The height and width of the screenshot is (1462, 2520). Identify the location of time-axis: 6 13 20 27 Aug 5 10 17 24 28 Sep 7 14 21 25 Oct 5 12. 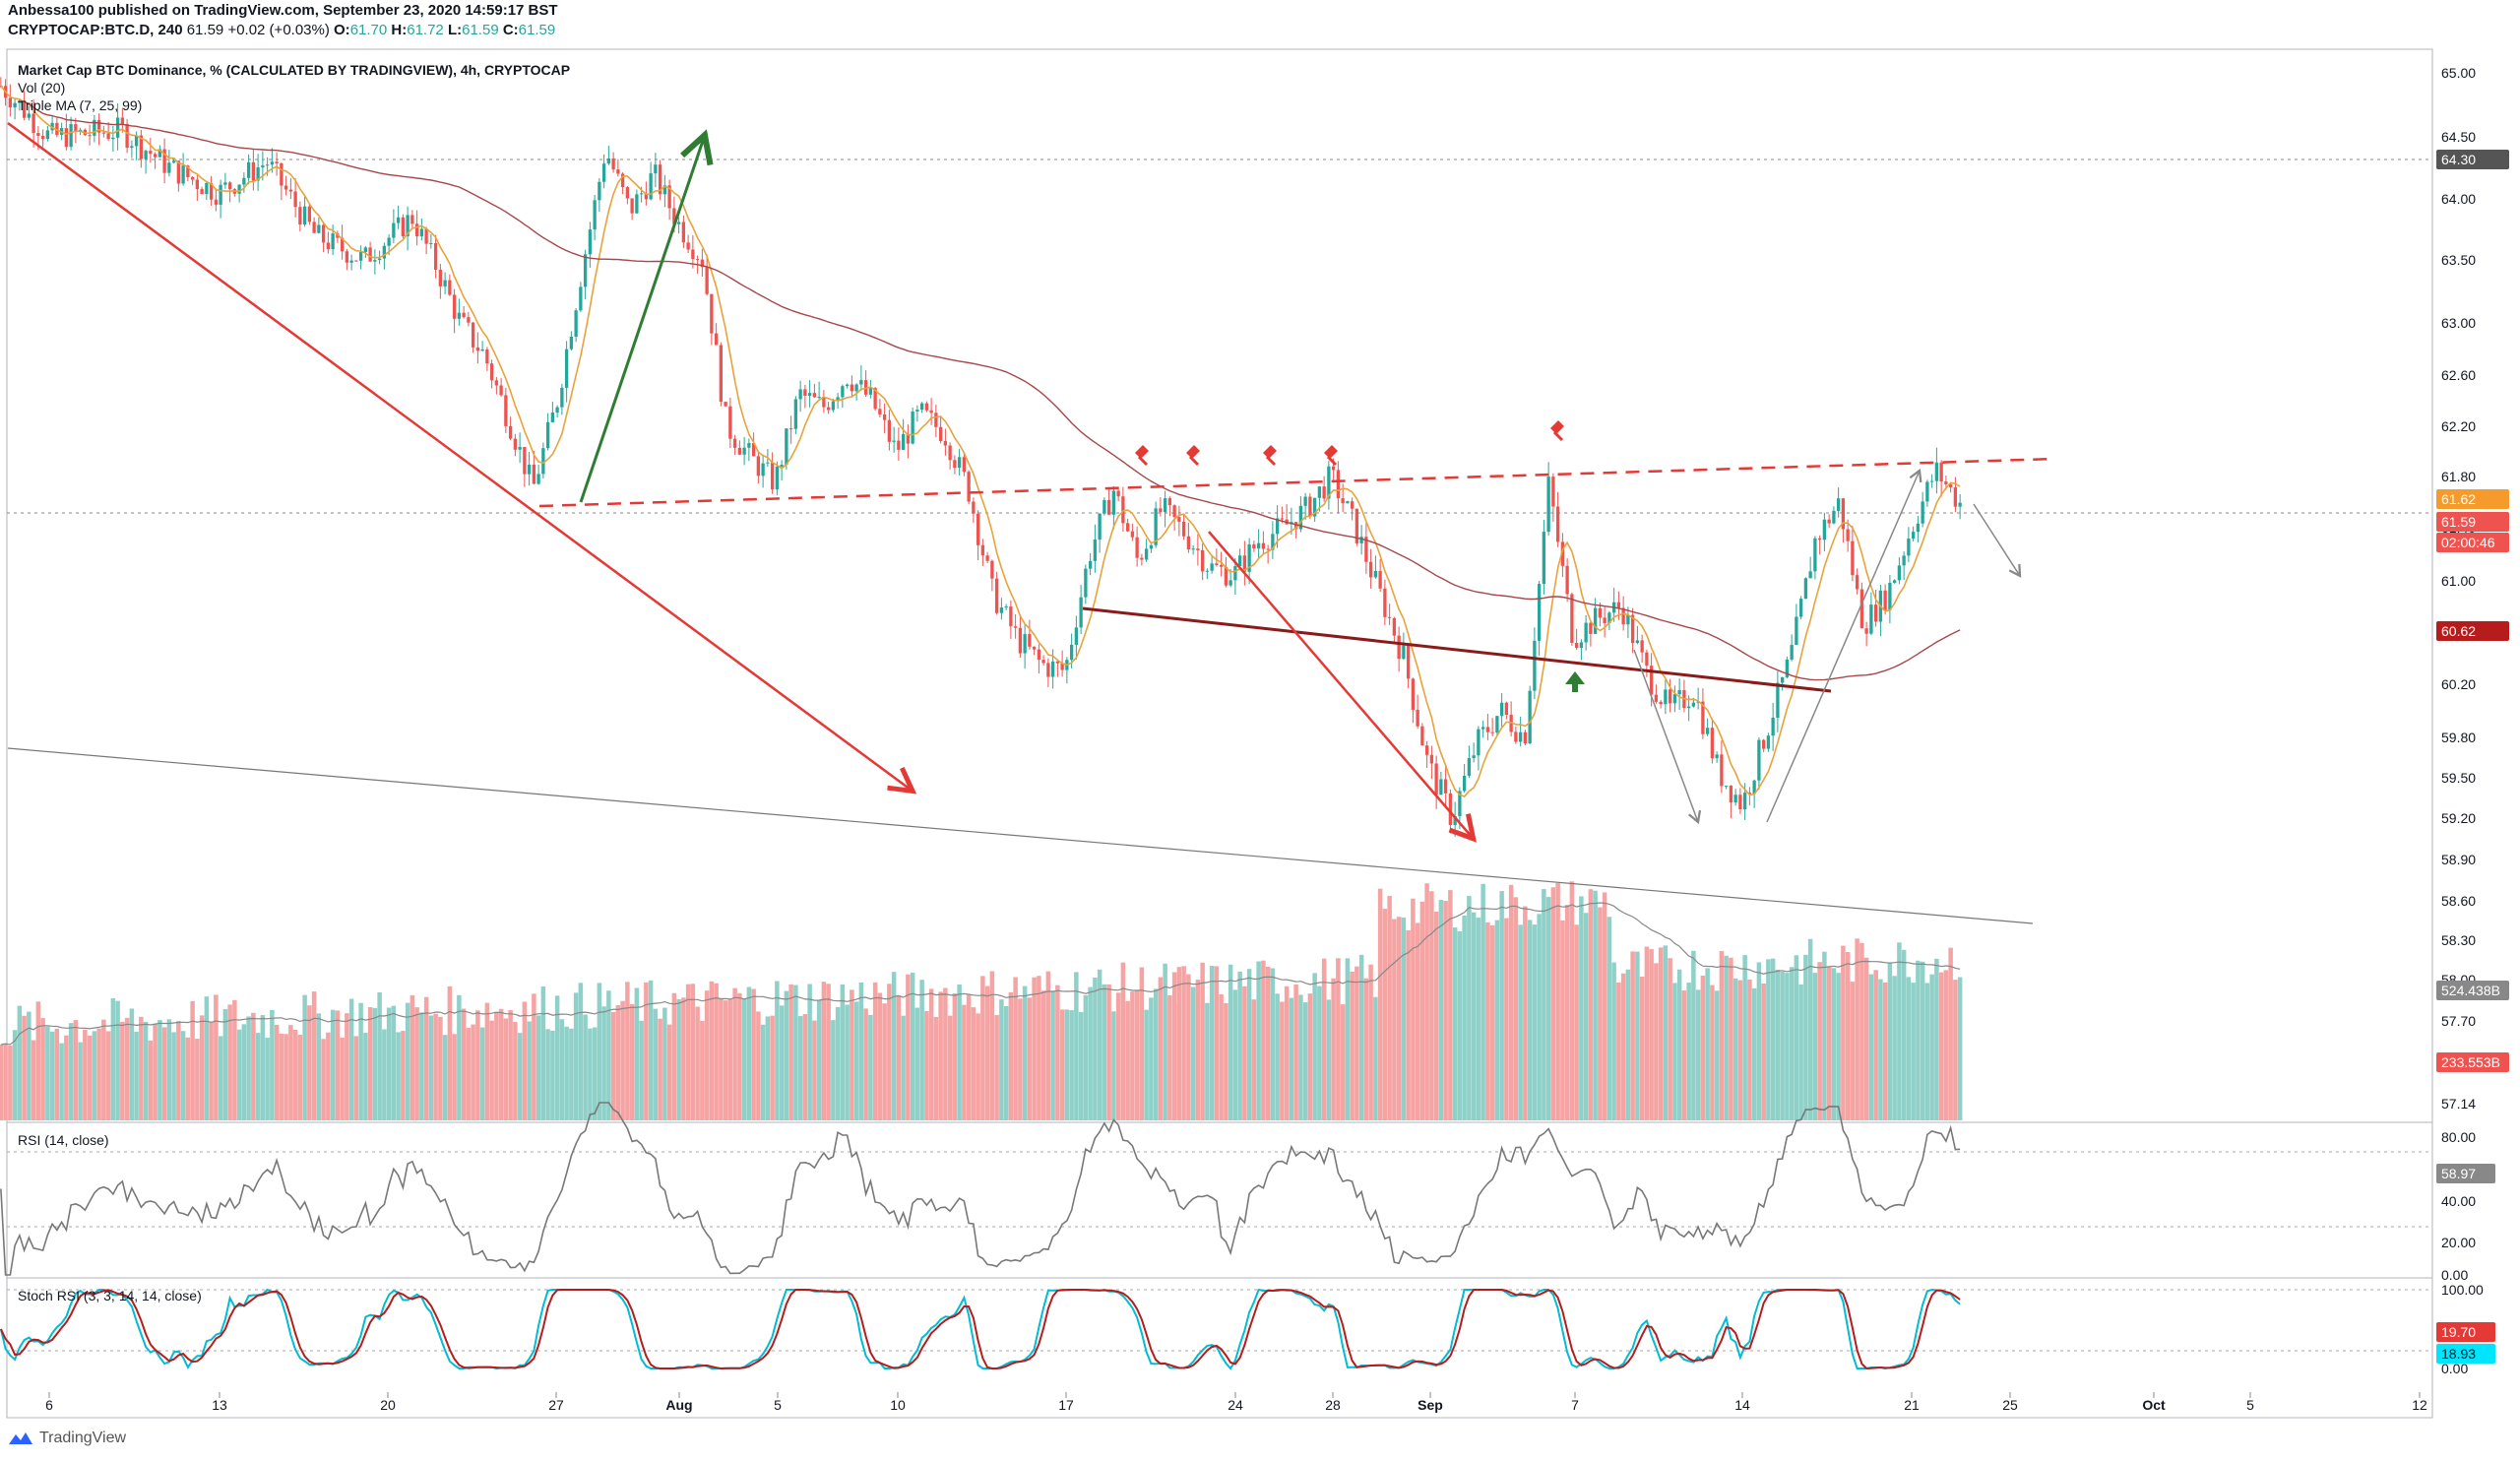
(1236, 1402).